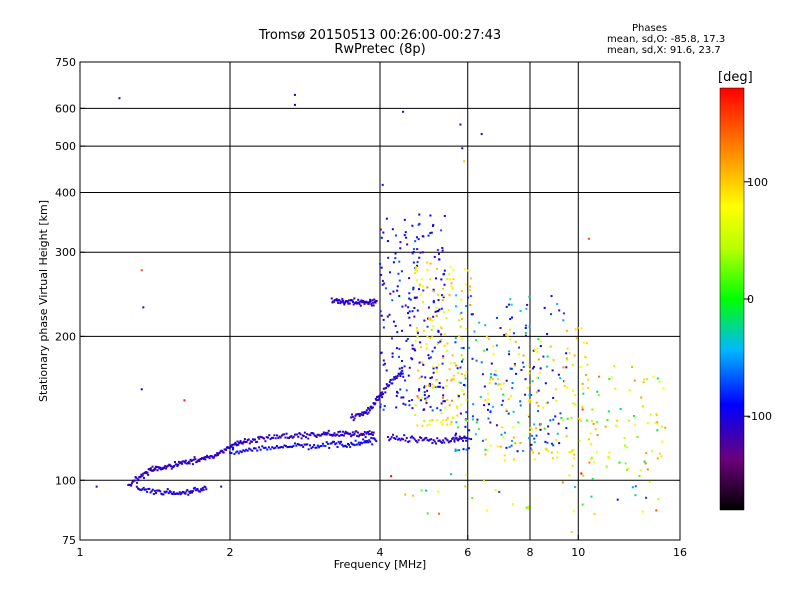 This screenshot has height=600, width=800. Describe the element at coordinates (65, 336) in the screenshot. I see `y-tick-label: 200` at that location.